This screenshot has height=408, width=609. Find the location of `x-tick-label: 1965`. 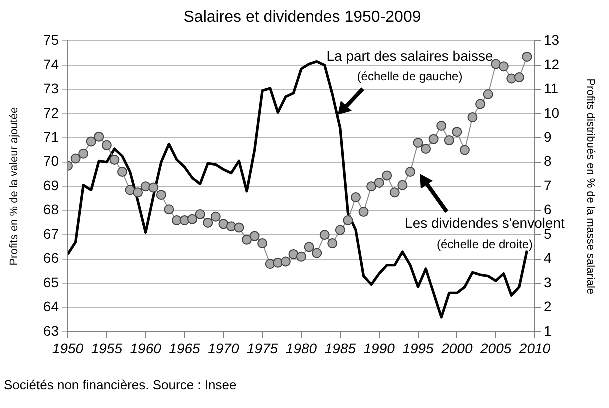

x-tick-label: 1965 is located at coordinates (185, 348).